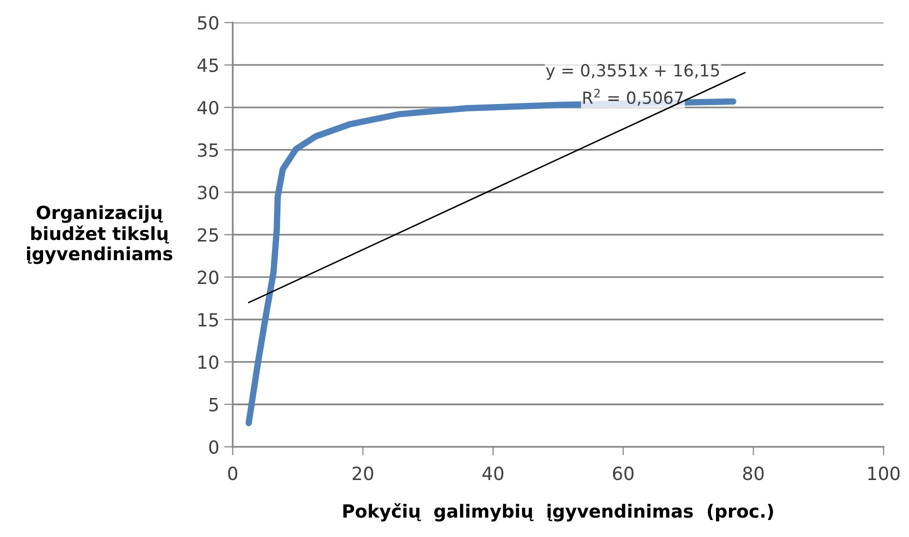 The height and width of the screenshot is (537, 909). I want to click on y-tick-label: 25, so click(208, 235).